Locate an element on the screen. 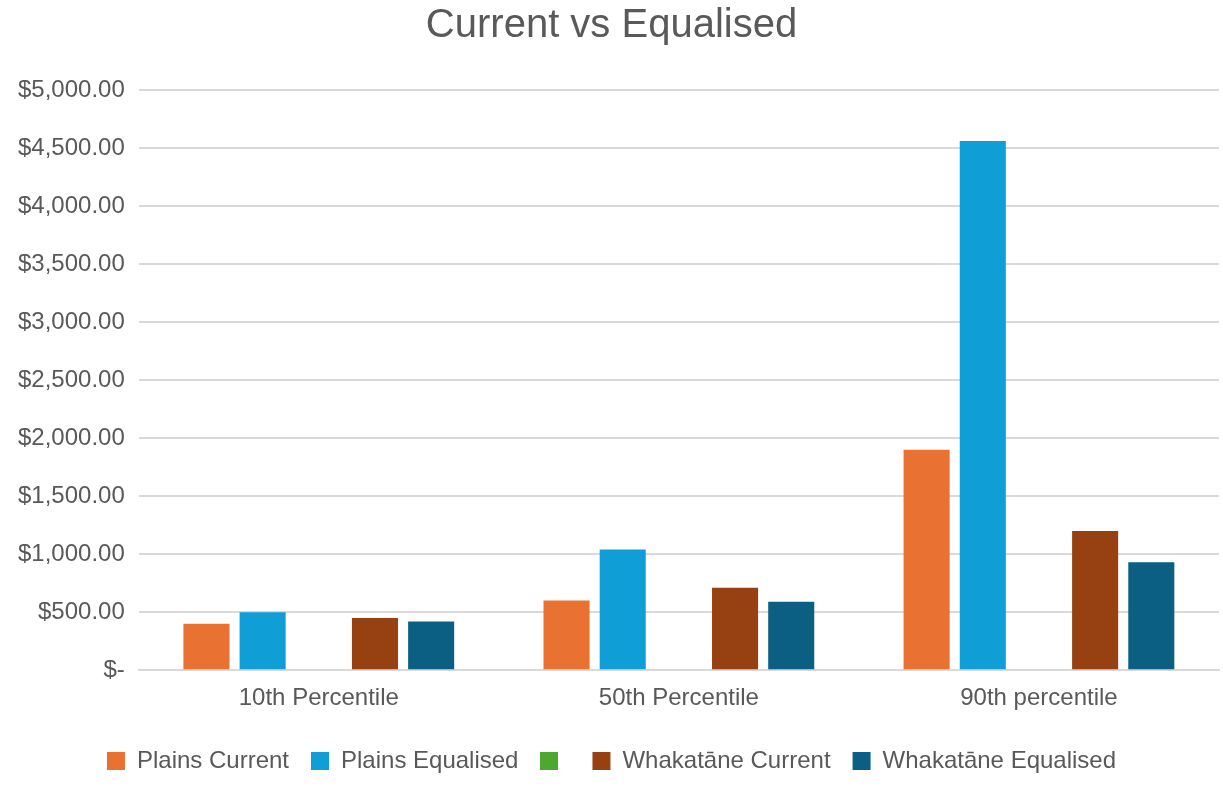 This screenshot has width=1223, height=787. y-tick-label: $2,000.00 is located at coordinates (71, 436).